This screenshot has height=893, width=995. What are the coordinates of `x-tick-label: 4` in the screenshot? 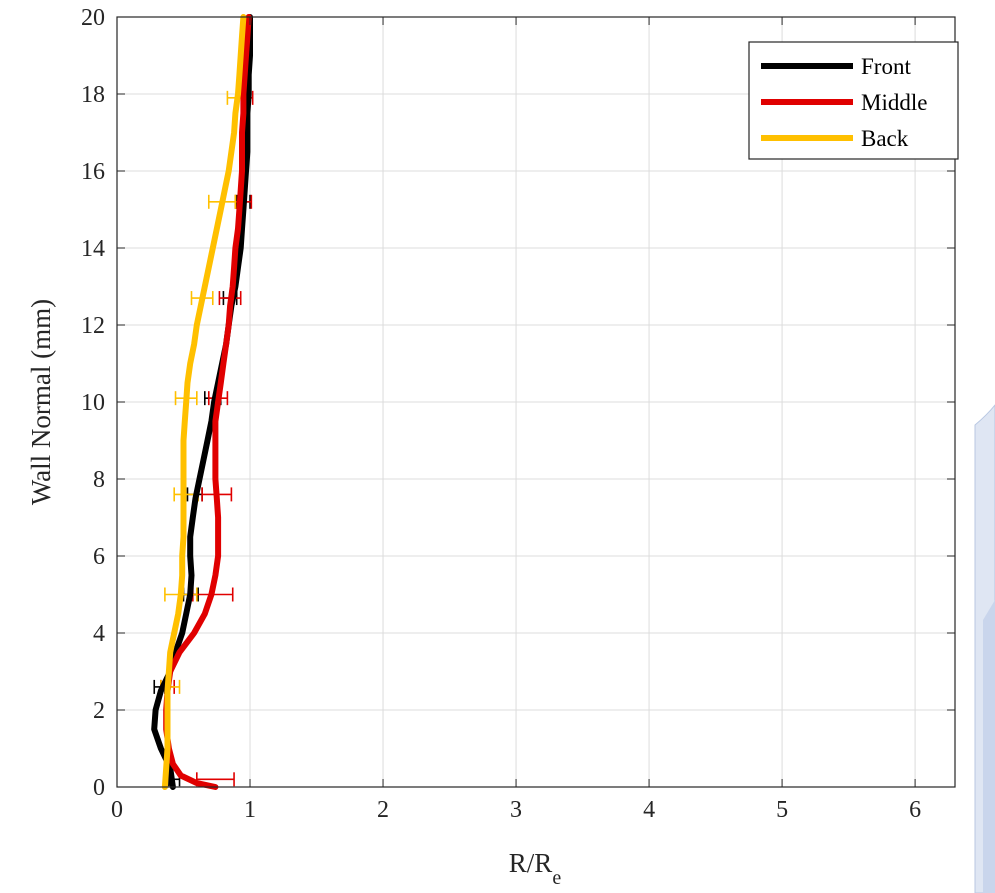 It's located at (649, 810).